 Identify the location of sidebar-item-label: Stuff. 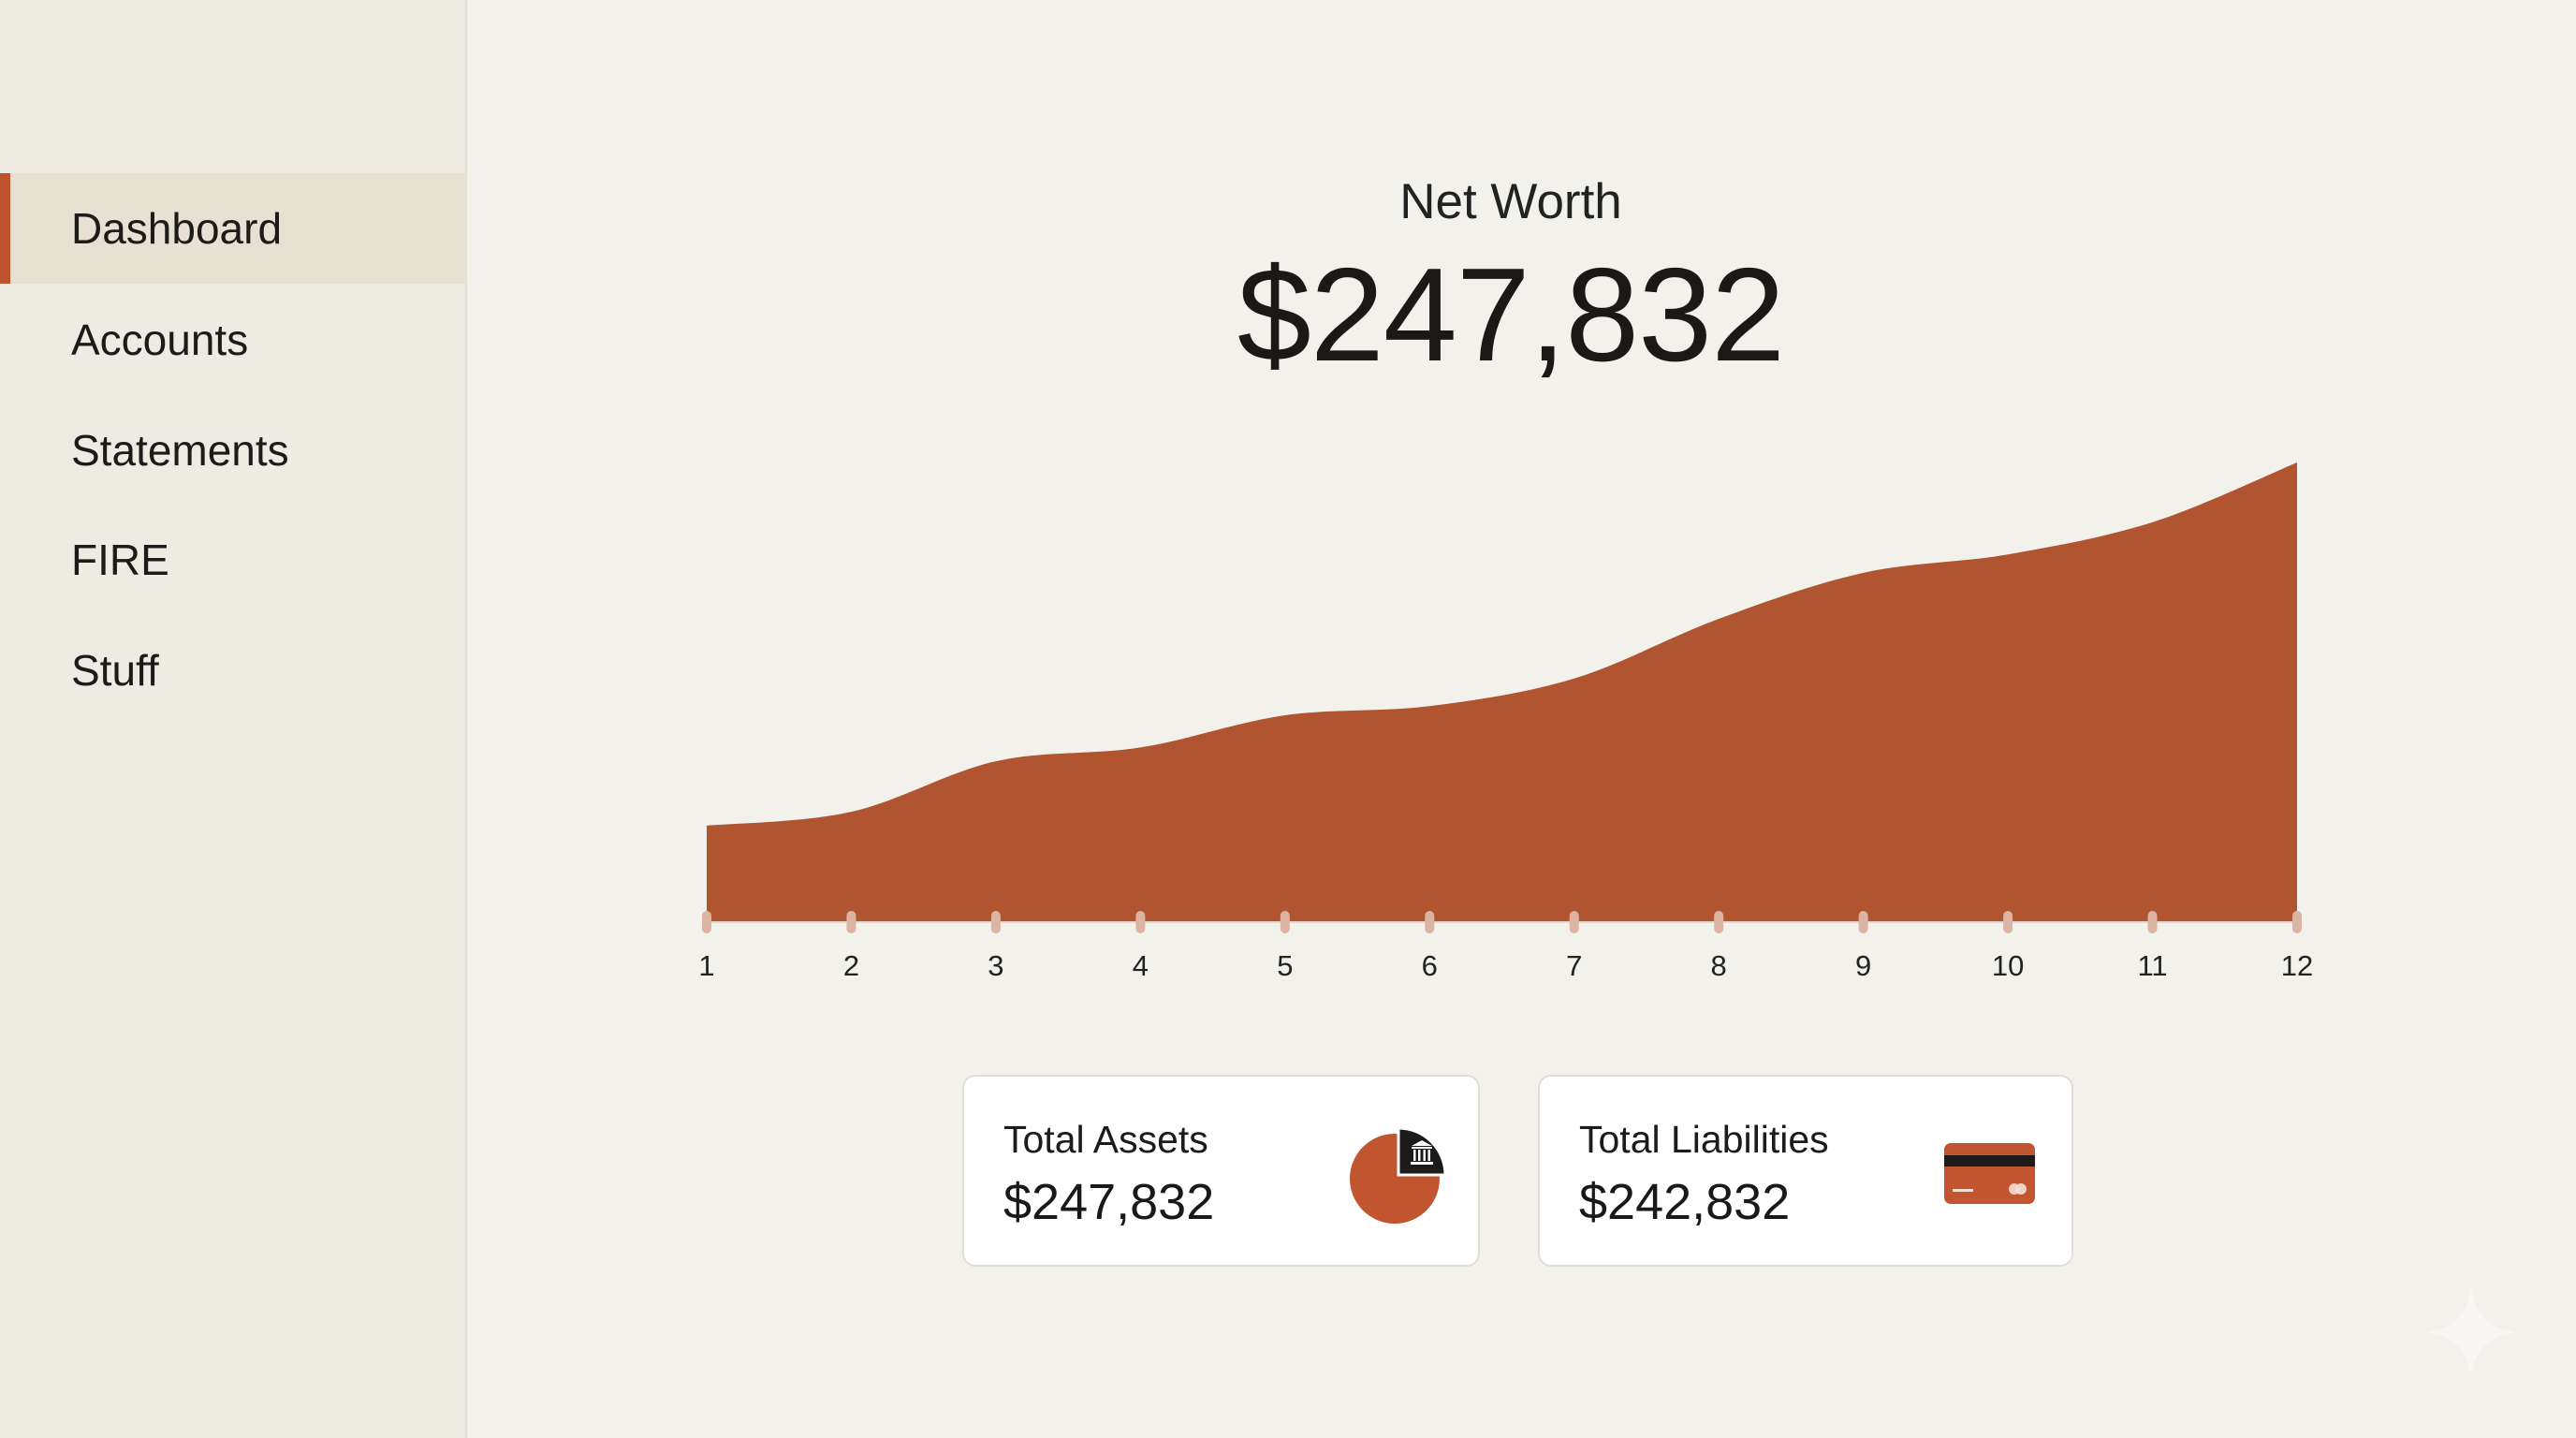
(115, 670).